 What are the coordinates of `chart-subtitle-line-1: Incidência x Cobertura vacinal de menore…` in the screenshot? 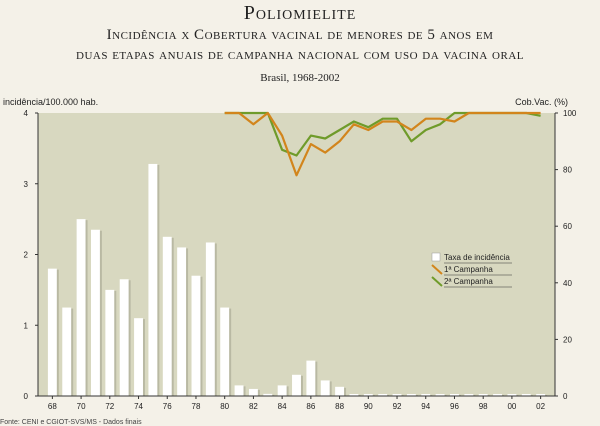 It's located at (300, 35).